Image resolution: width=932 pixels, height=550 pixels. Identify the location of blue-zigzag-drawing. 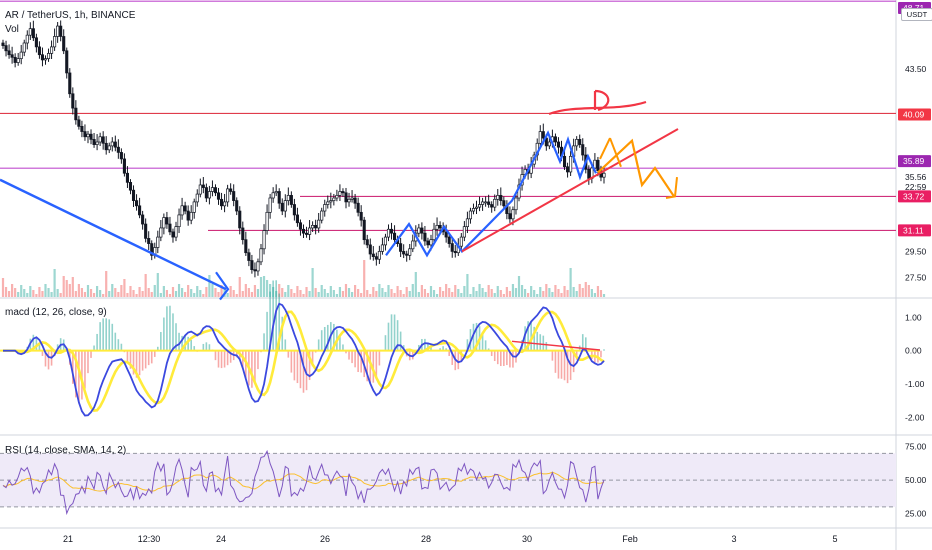
(491, 194).